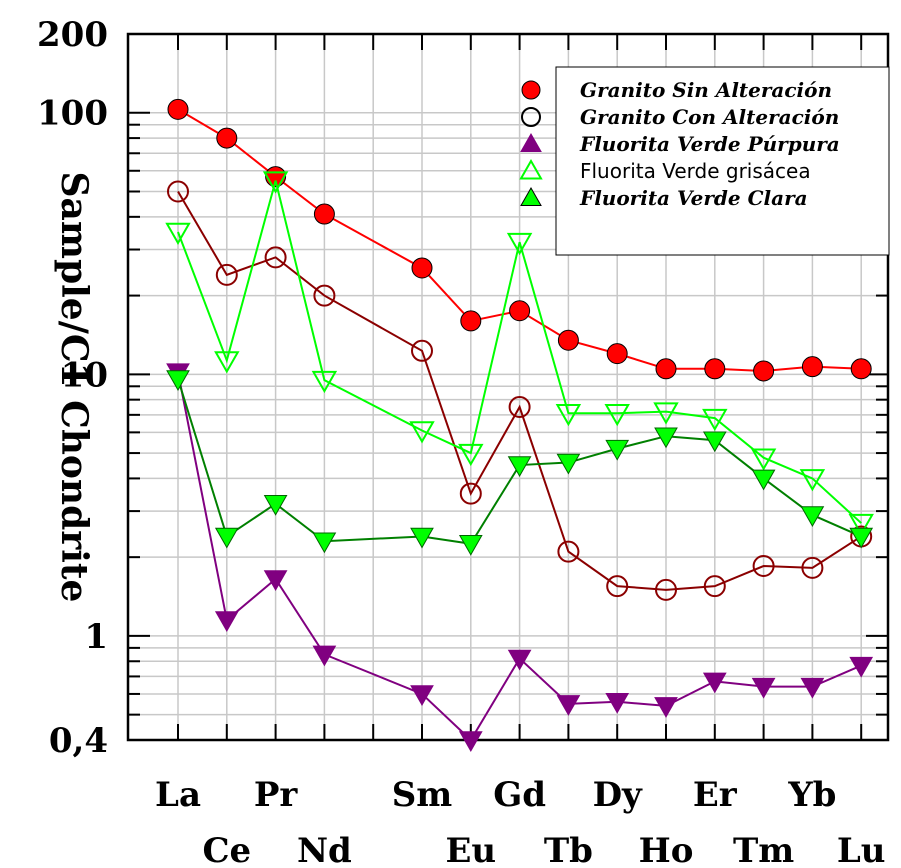 This screenshot has width=901, height=868. What do you see at coordinates (226, 849) in the screenshot?
I see `x-tick-label: Ce` at bounding box center [226, 849].